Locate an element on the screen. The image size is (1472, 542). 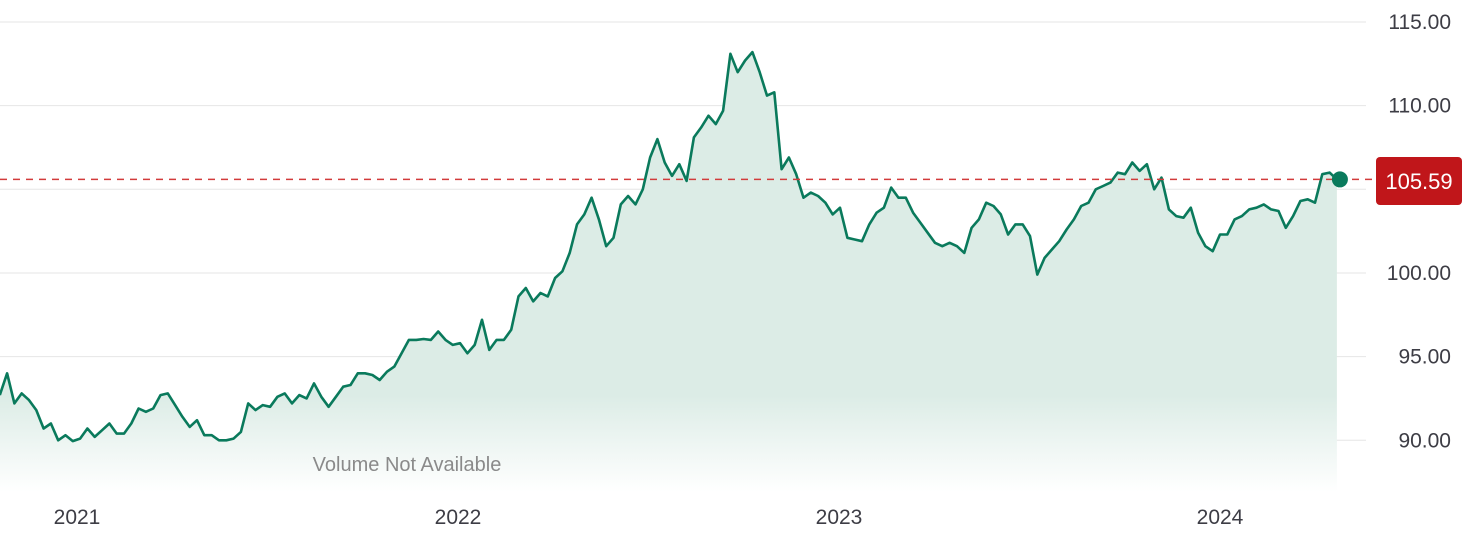
x-tick-label: 2021 is located at coordinates (77, 517).